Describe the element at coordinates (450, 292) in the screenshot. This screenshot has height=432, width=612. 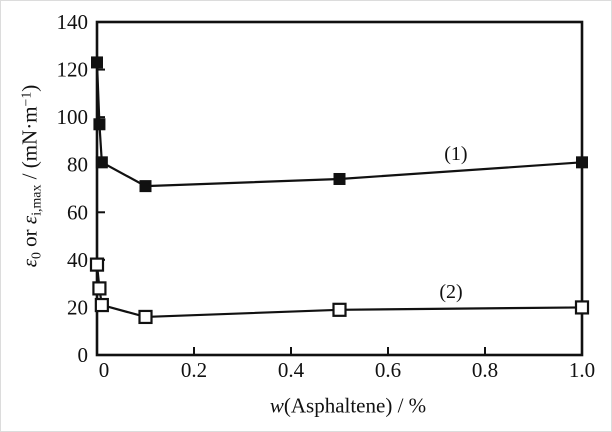
I see `series-label-2: (2)` at that location.